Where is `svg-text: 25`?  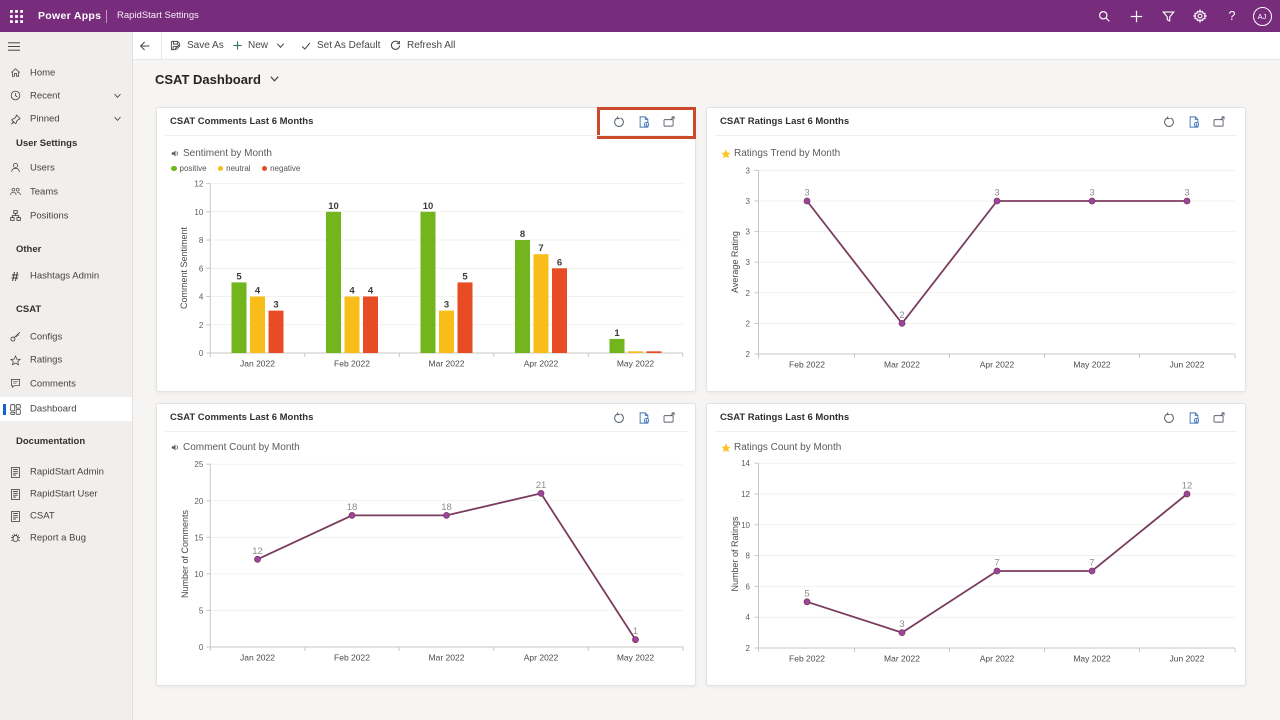
svg-text: 25 is located at coordinates (198, 464).